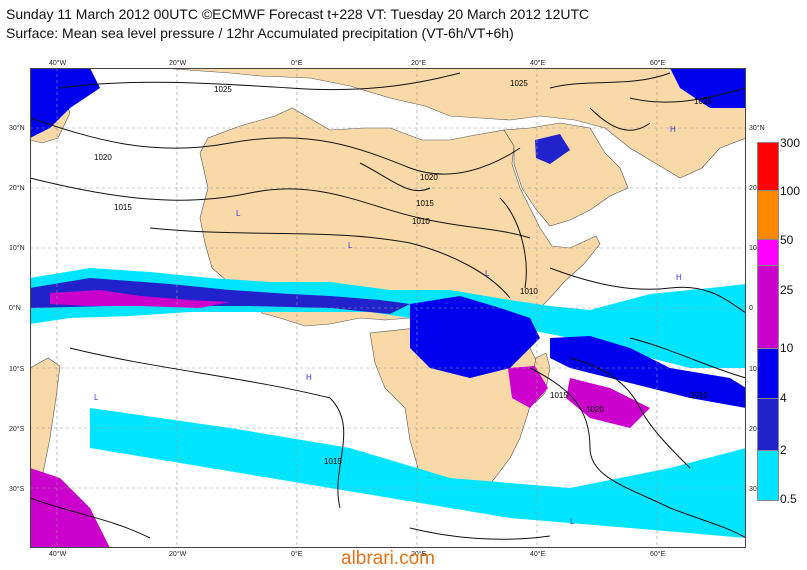 The image size is (807, 570). What do you see at coordinates (297, 63) in the screenshot?
I see `lon-tick-top: 0°E` at bounding box center [297, 63].